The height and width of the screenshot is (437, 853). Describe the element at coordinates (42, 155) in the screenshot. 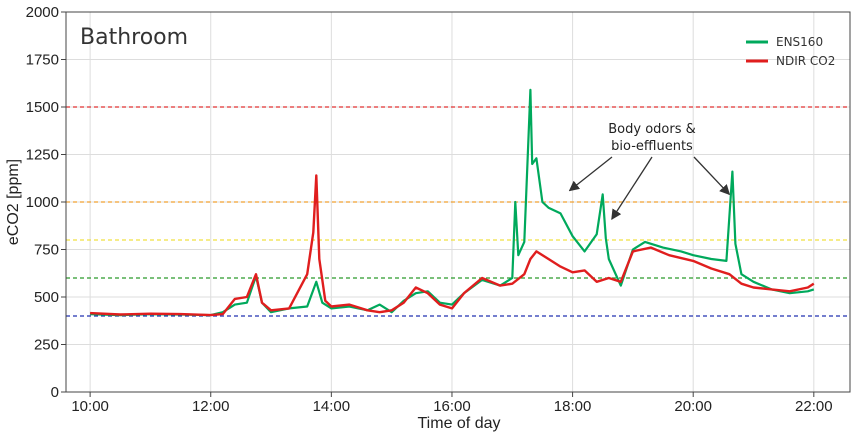

I see `y-tick-label: 1250` at that location.